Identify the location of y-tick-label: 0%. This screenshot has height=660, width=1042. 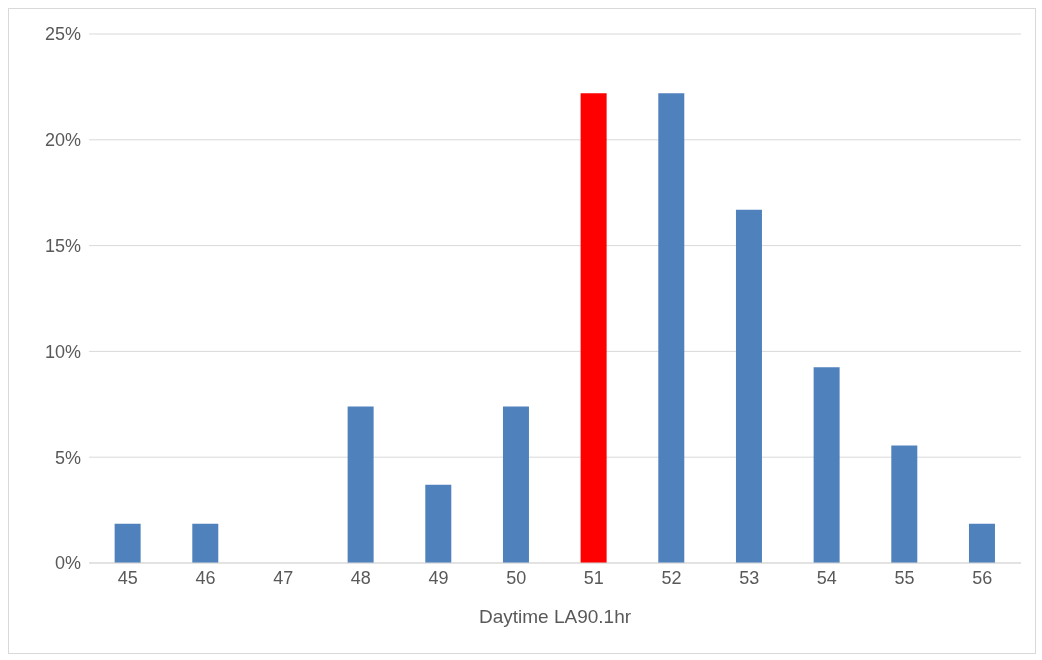
(67, 563).